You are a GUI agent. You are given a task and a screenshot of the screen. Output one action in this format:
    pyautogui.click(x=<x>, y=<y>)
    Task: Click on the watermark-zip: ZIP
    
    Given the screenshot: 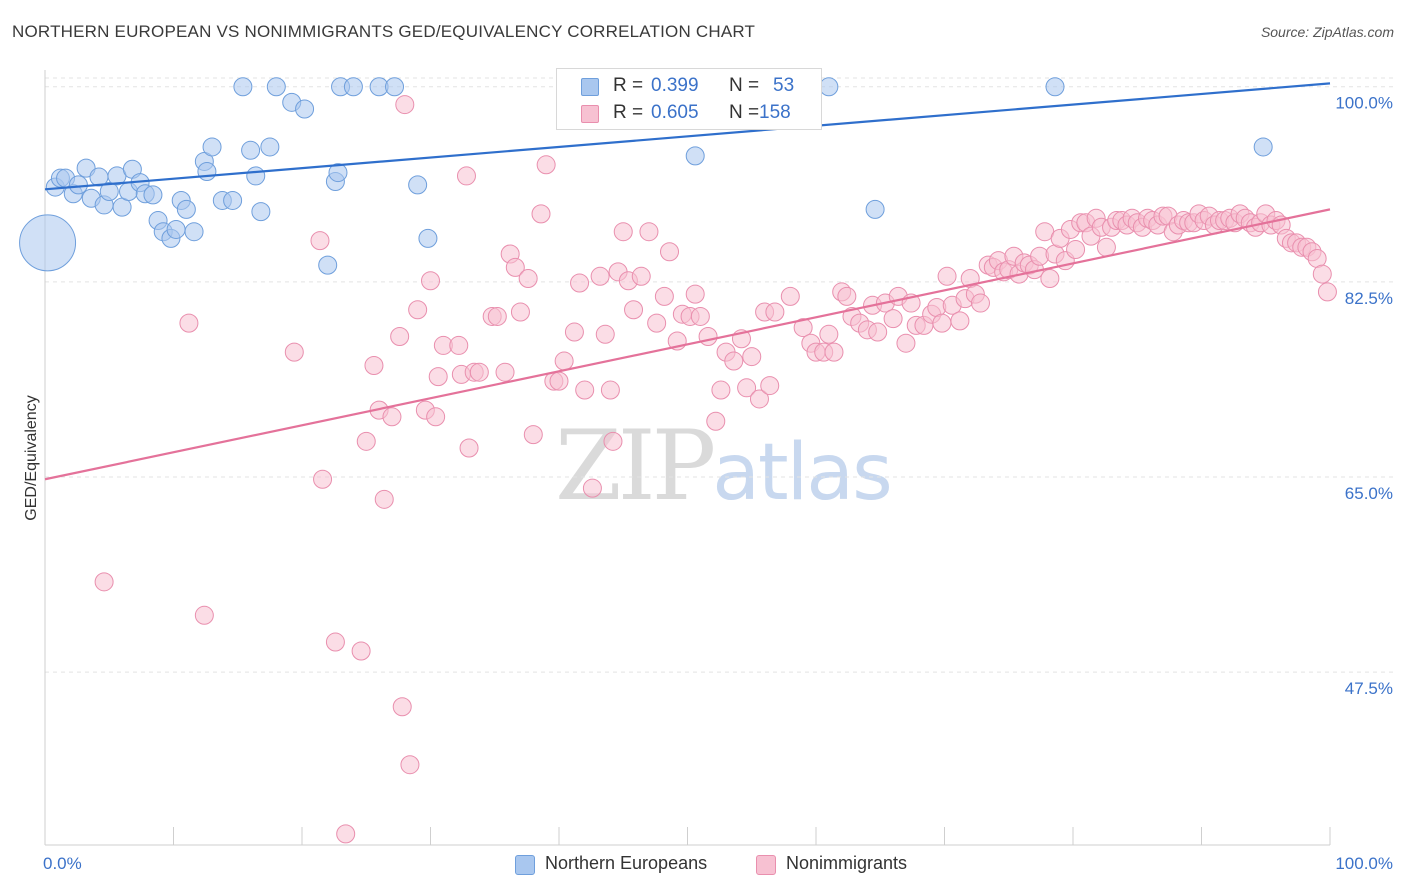 What is the action you would take?
    pyautogui.click(x=635, y=466)
    